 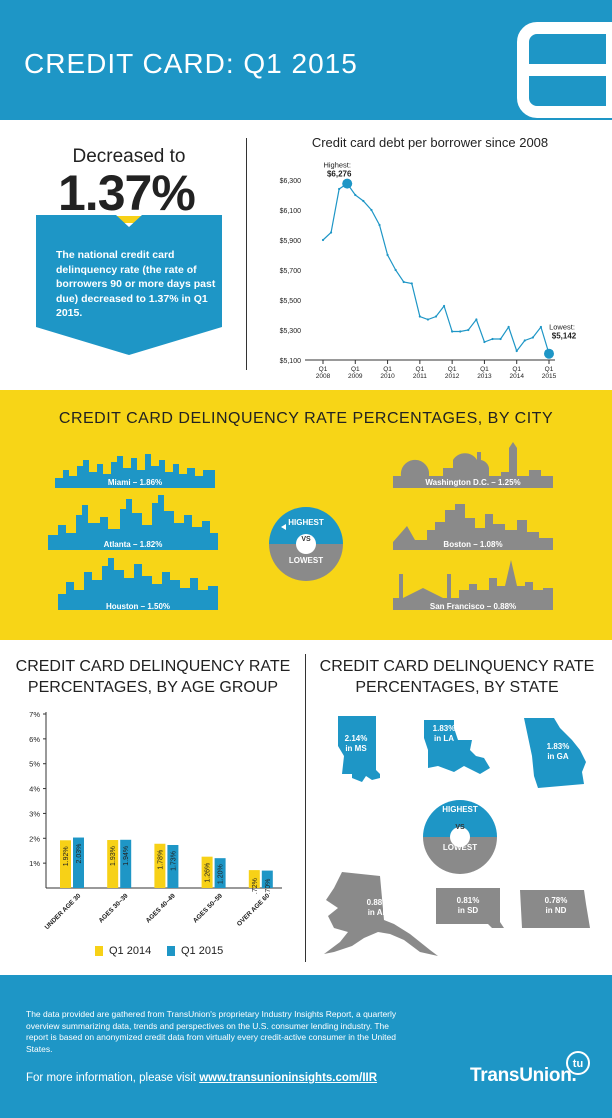 What do you see at coordinates (473, 465) in the screenshot?
I see `washington-skyline` at bounding box center [473, 465].